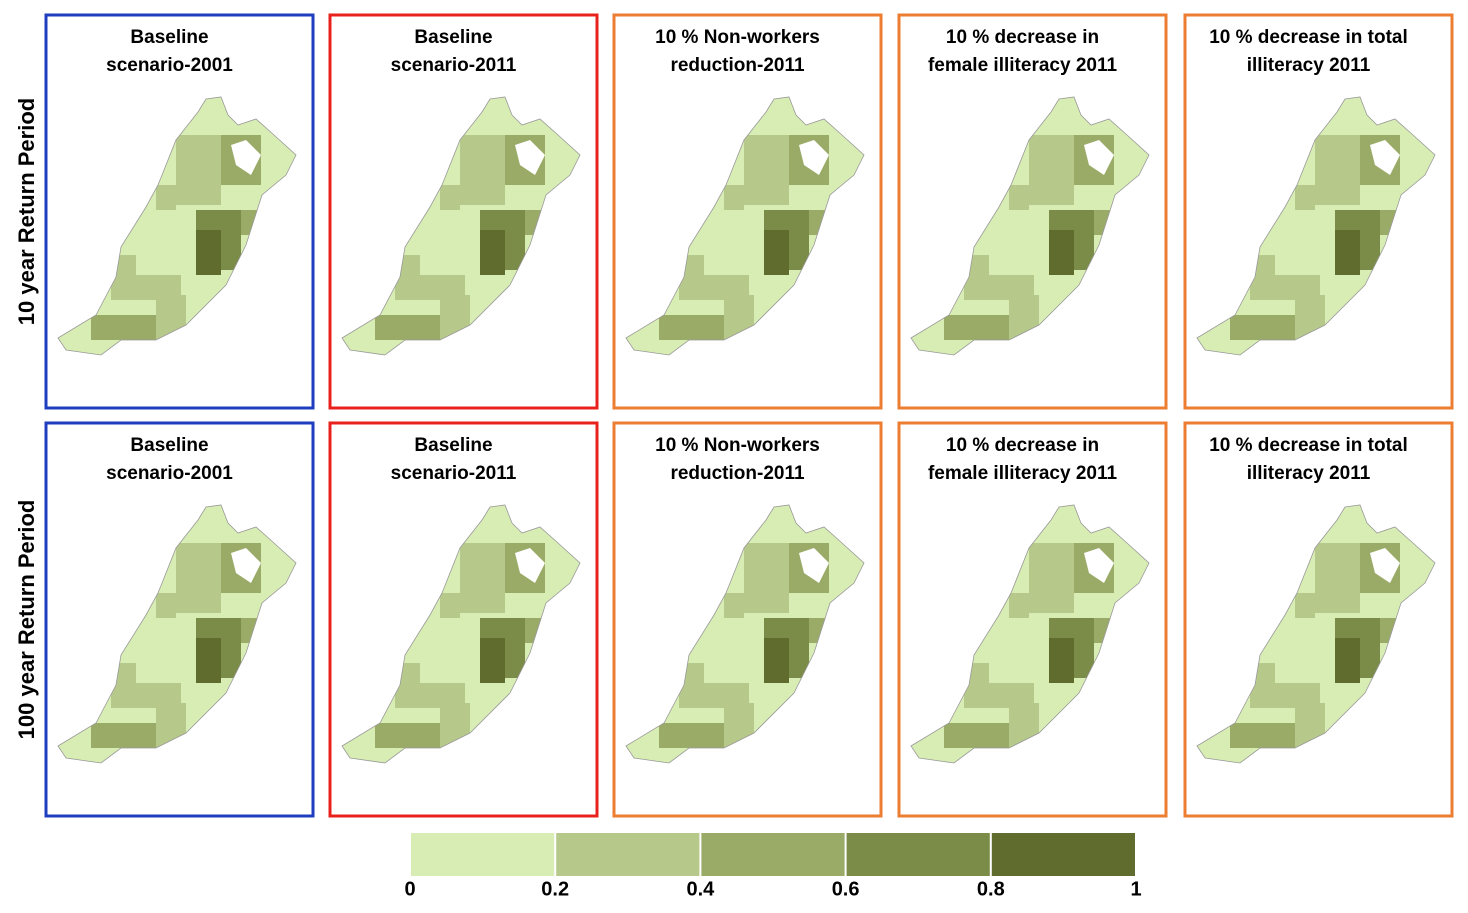 This screenshot has height=913, width=1468. Describe the element at coordinates (26, 211) in the screenshot. I see `row-label: 10 year Return Period` at that location.